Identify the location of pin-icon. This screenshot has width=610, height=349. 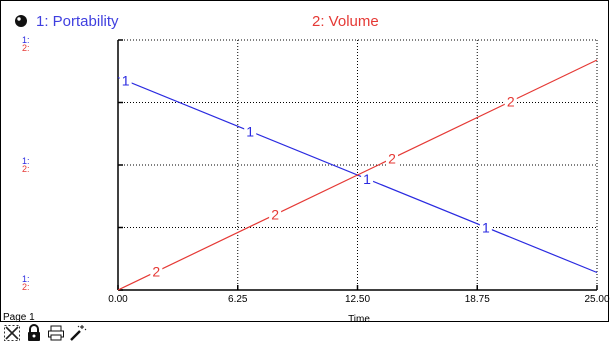
(21, 21).